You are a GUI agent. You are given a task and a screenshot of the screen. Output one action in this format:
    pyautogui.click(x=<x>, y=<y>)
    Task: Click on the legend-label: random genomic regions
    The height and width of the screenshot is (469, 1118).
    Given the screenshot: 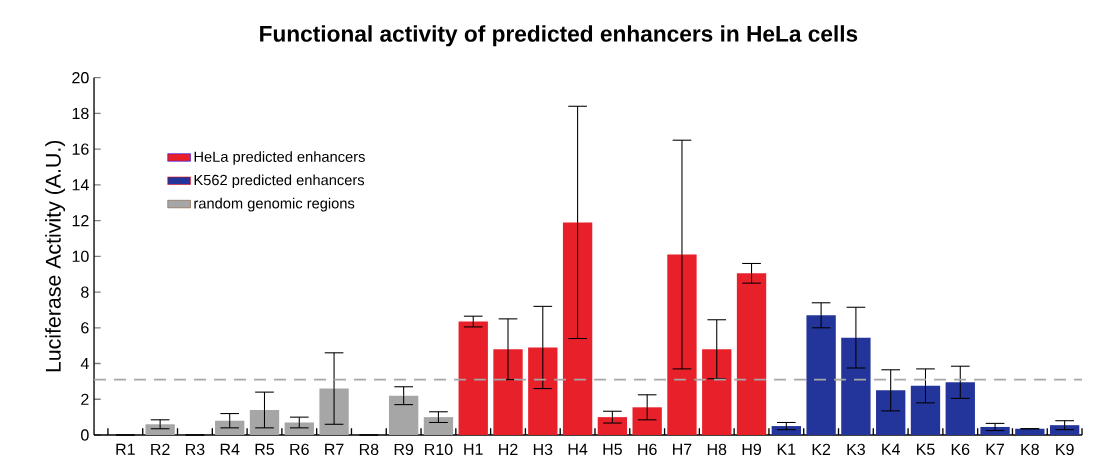 What is the action you would take?
    pyautogui.click(x=274, y=204)
    